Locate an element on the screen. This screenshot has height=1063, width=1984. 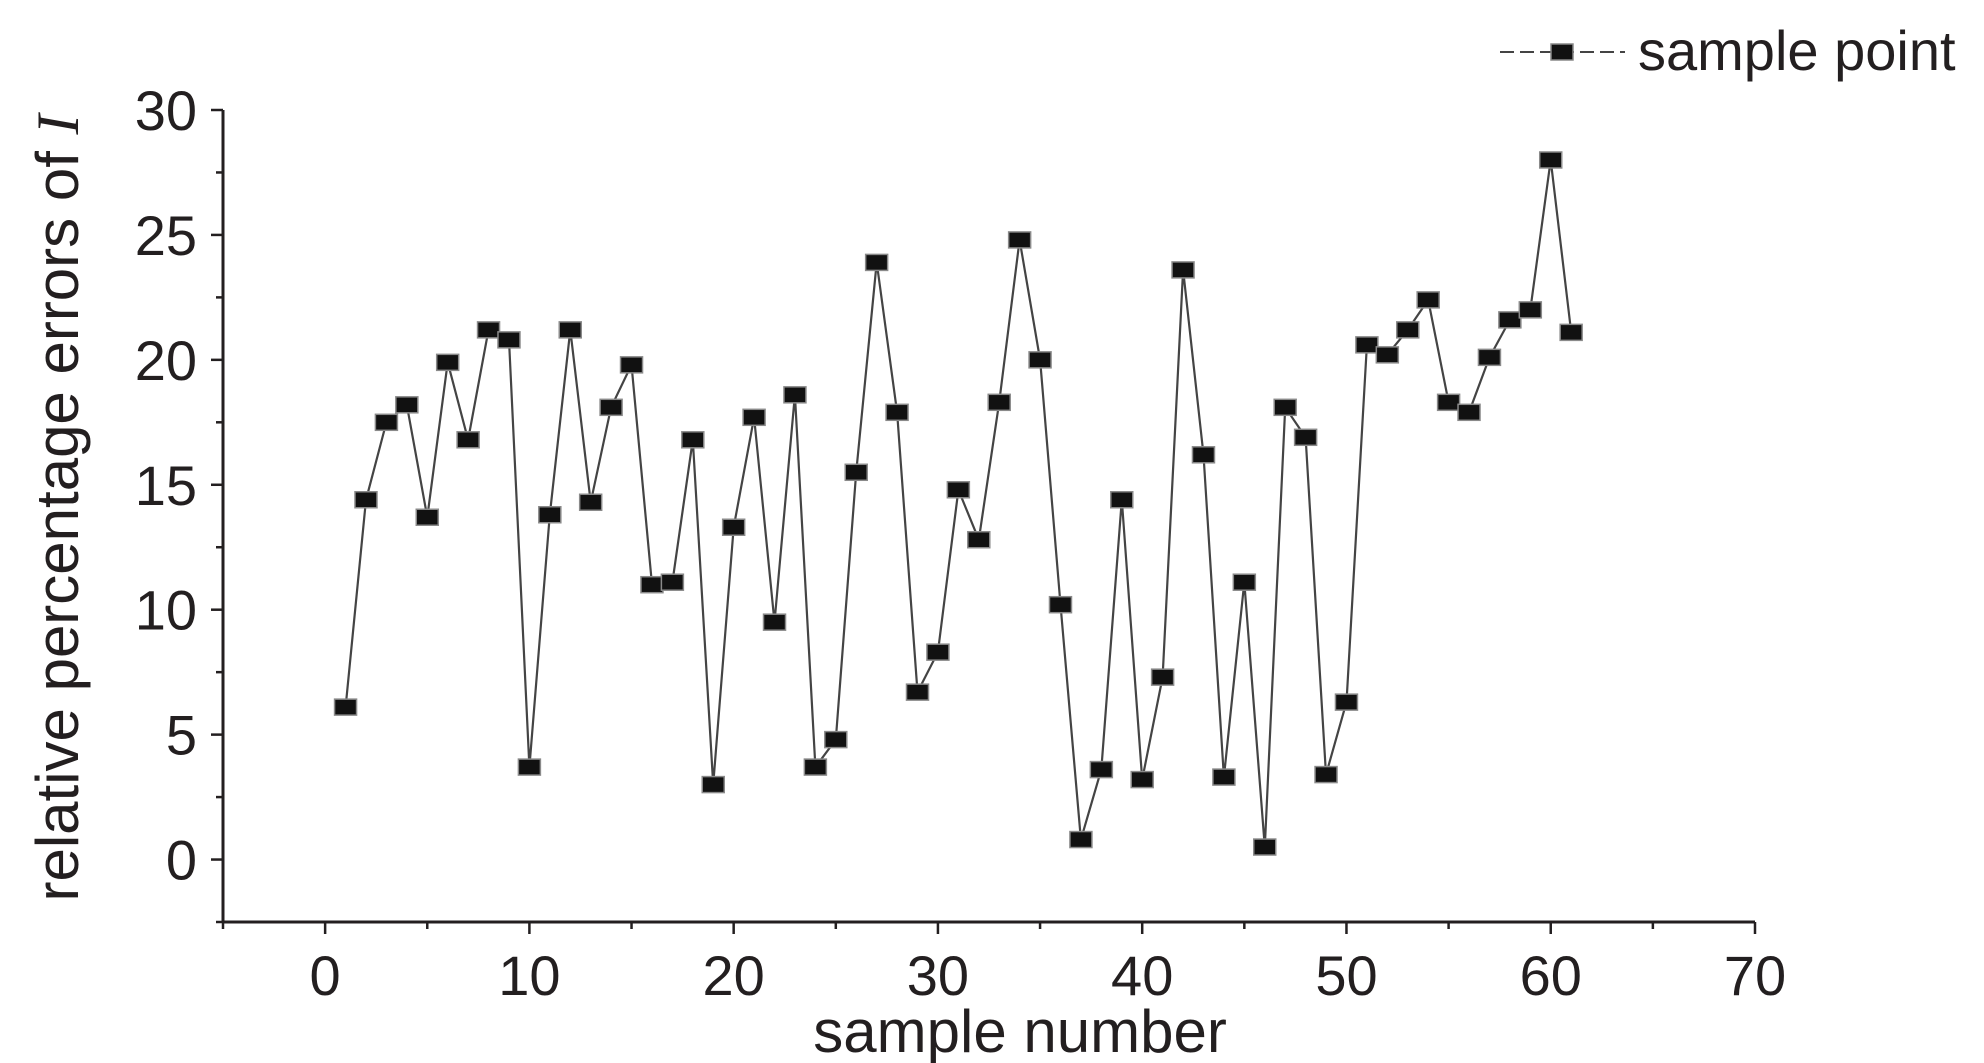
y-tick-label: 5 is located at coordinates (181, 735).